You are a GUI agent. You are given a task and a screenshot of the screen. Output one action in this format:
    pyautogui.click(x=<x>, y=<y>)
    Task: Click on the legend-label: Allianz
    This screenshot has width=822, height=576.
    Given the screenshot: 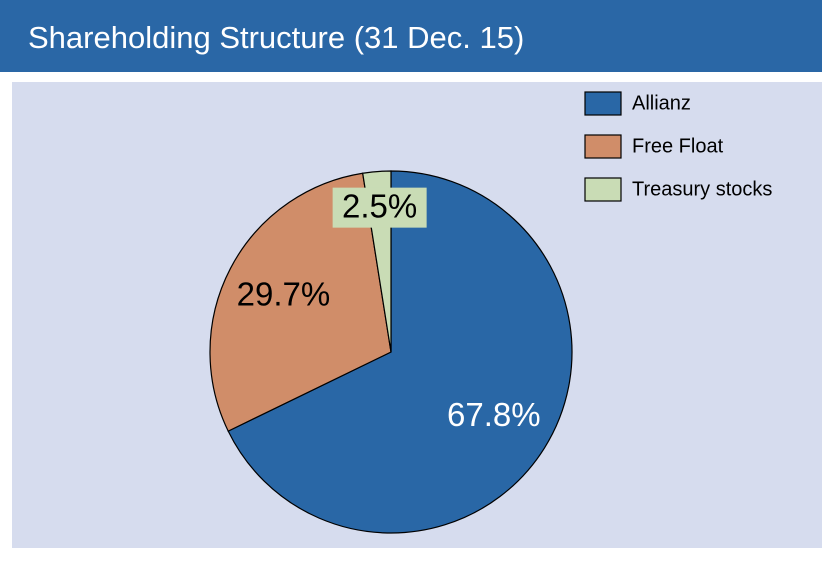 What is the action you would take?
    pyautogui.click(x=661, y=103)
    